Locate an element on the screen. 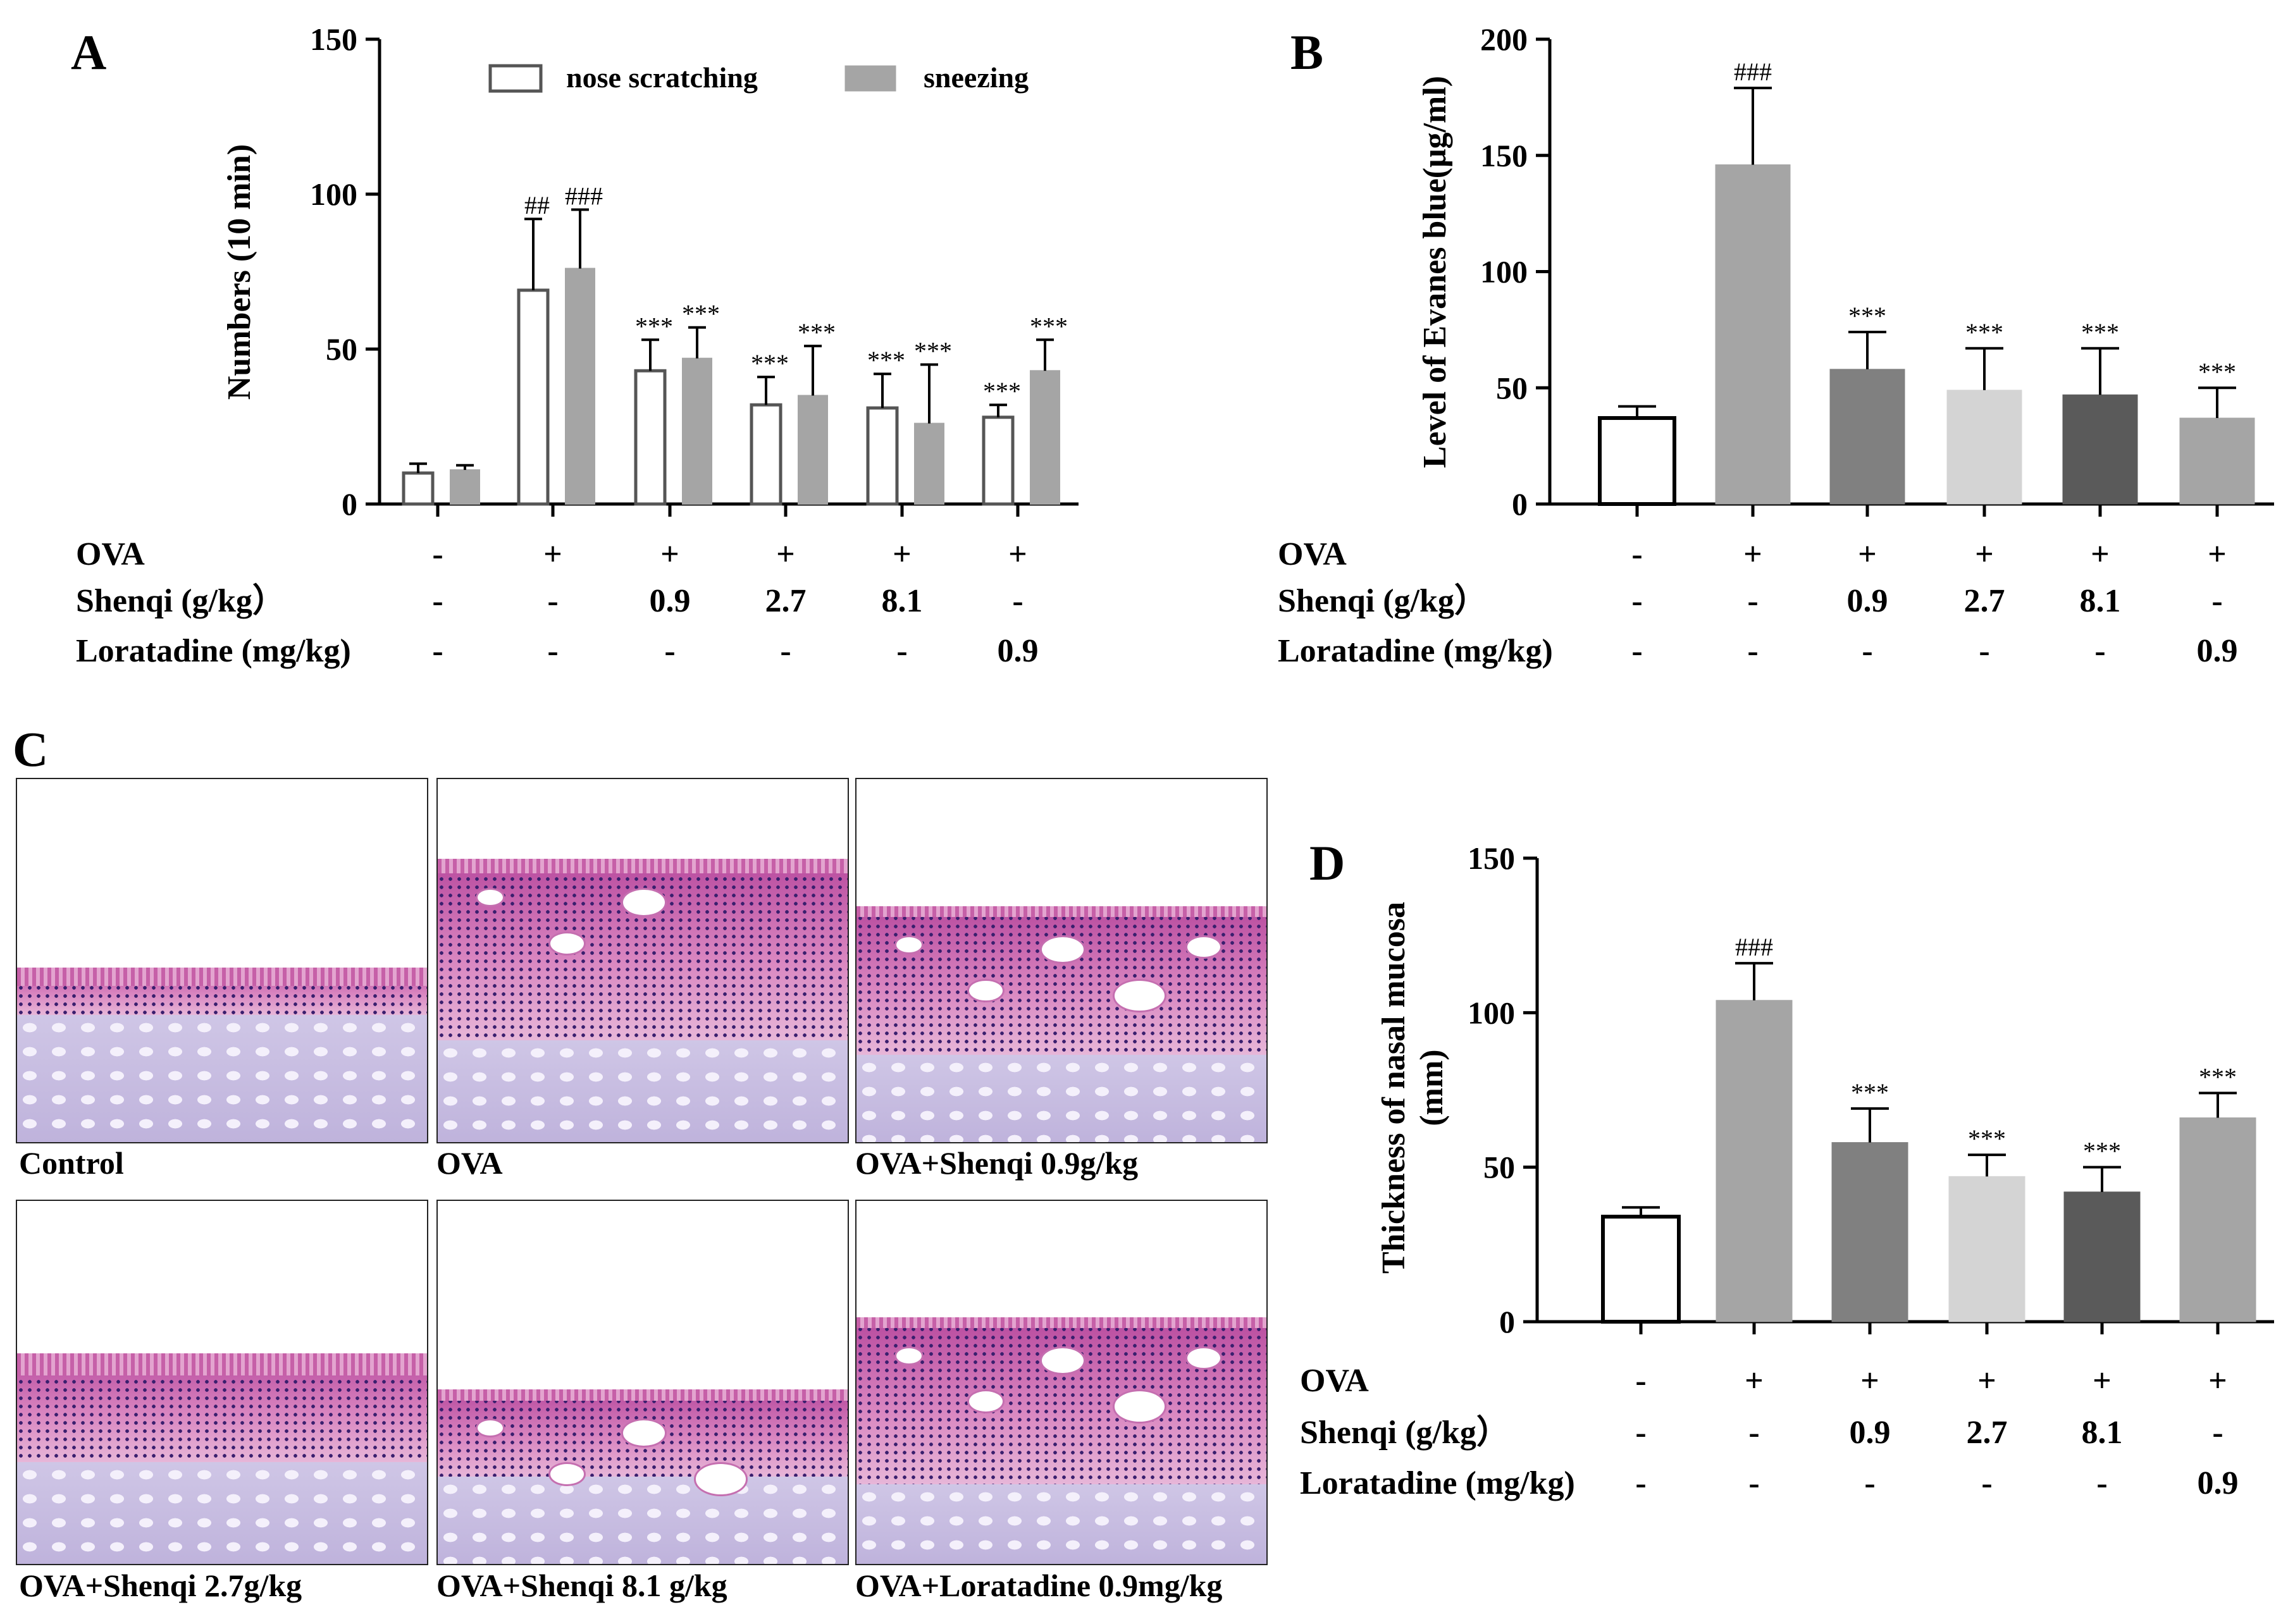 This screenshot has height=1624, width=2288. chart-a-y-tick-label: 100 is located at coordinates (333, 194).